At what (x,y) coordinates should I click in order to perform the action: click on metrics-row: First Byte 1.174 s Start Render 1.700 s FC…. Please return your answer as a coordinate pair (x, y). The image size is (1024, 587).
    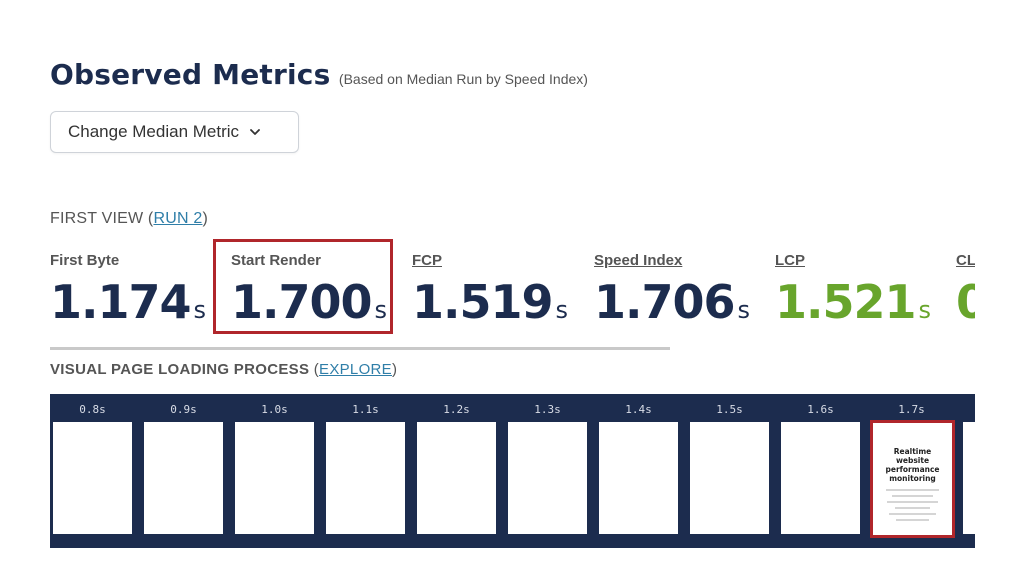
    Looking at the image, I should click on (512, 292).